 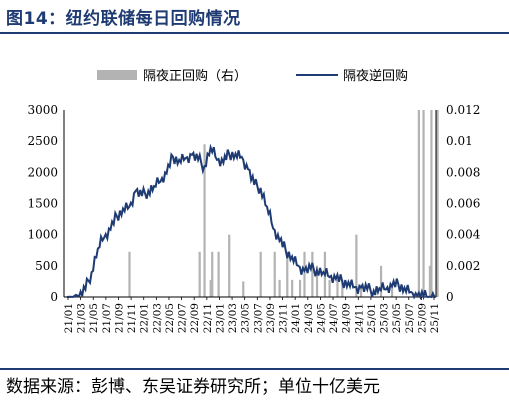 I want to click on x-tick-label: 21/05, so click(x=94, y=318).